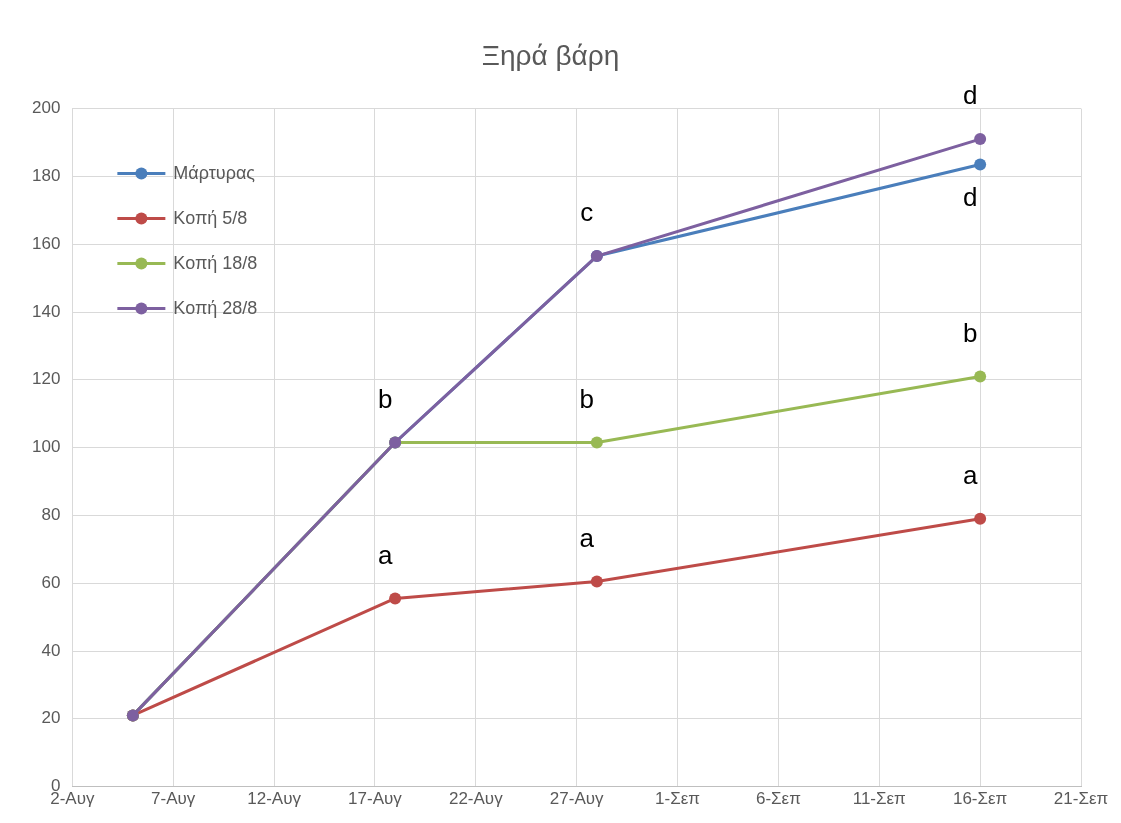 The width and height of the screenshot is (1121, 823). Describe the element at coordinates (879, 799) in the screenshot. I see `x-tick-label: 11-Σεπ` at that location.